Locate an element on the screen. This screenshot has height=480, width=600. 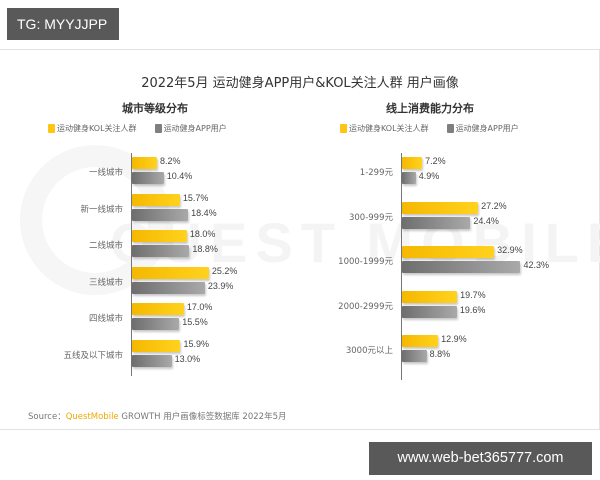
value-label: 13.0% is located at coordinates (187, 358).